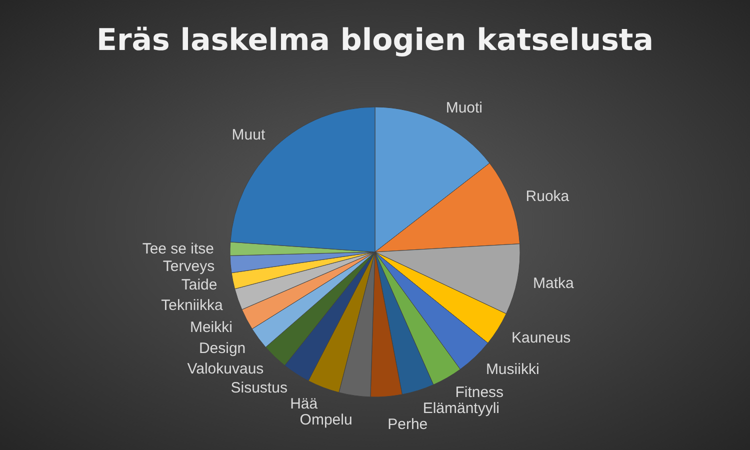 This screenshot has height=450, width=750. What do you see at coordinates (192, 305) in the screenshot?
I see `slice-label: Tekniikka` at bounding box center [192, 305].